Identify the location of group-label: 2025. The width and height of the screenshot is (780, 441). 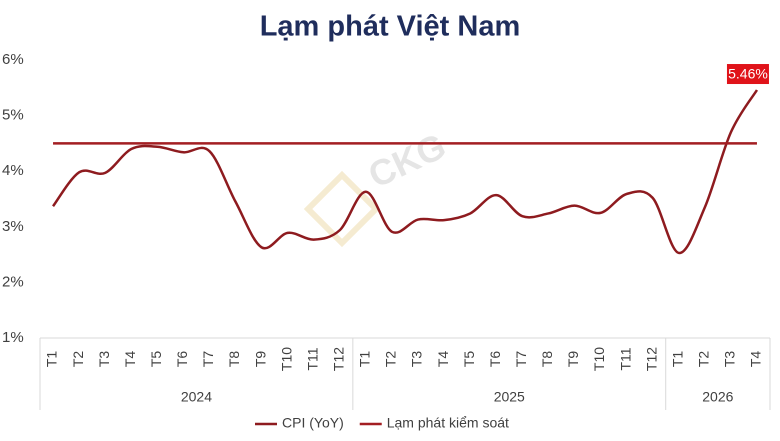
(509, 397).